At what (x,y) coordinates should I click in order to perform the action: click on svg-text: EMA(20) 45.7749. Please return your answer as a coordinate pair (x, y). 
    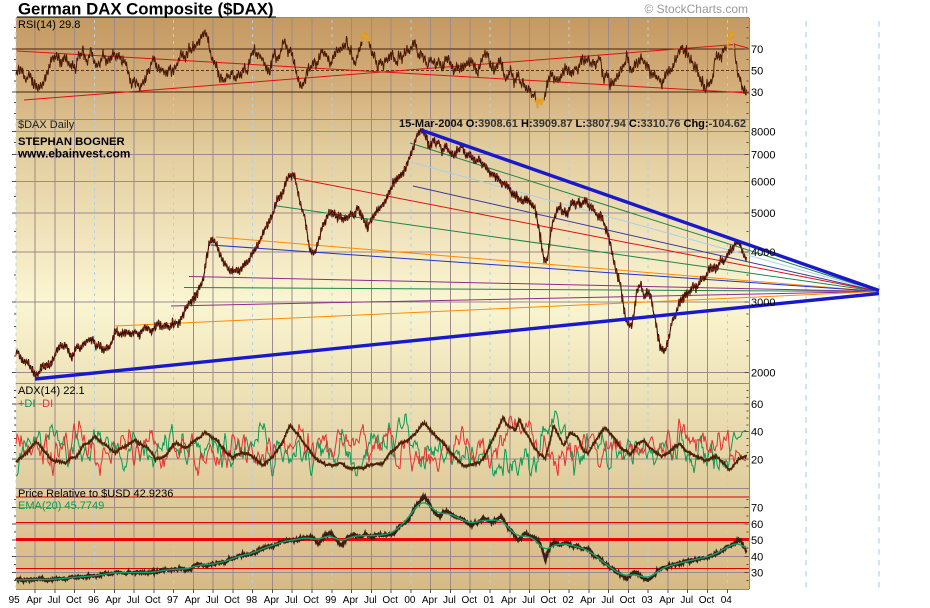
    Looking at the image, I should click on (61, 506).